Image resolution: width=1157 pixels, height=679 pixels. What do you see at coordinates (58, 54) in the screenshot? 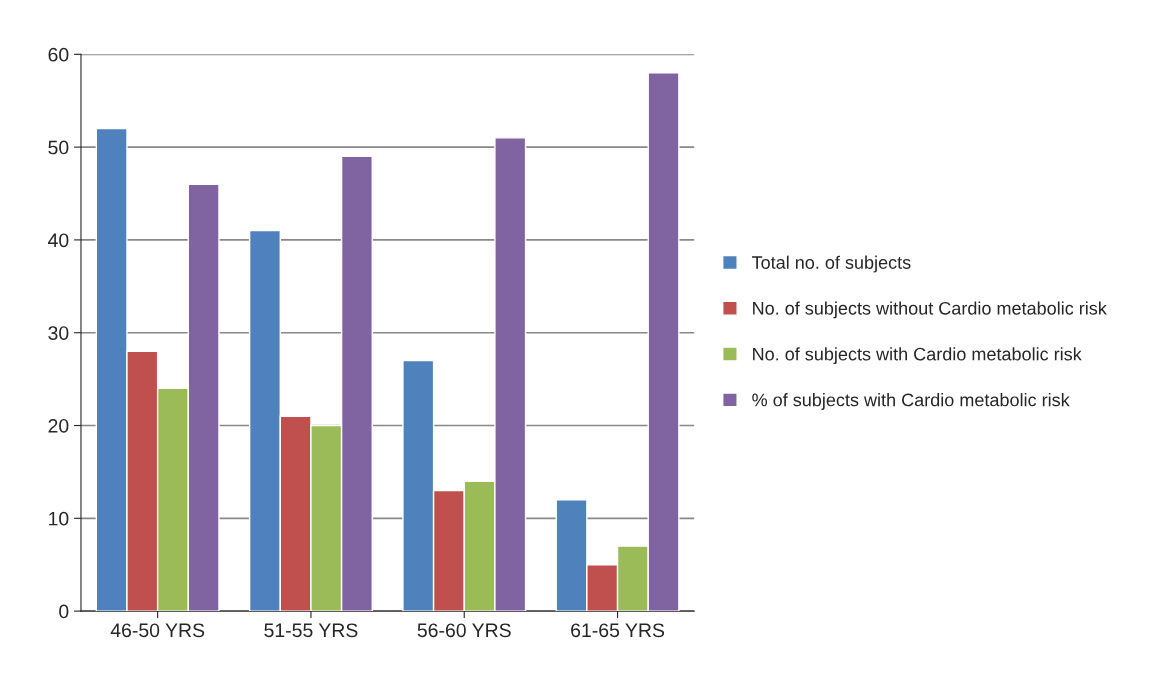
I see `y-tick-label: 60` at bounding box center [58, 54].